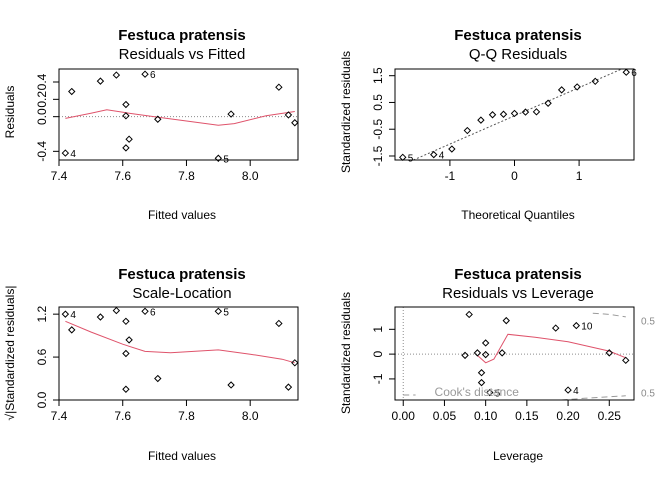 This screenshot has height=480, width=672. I want to click on y-tick-label: -0.5, so click(378, 129).